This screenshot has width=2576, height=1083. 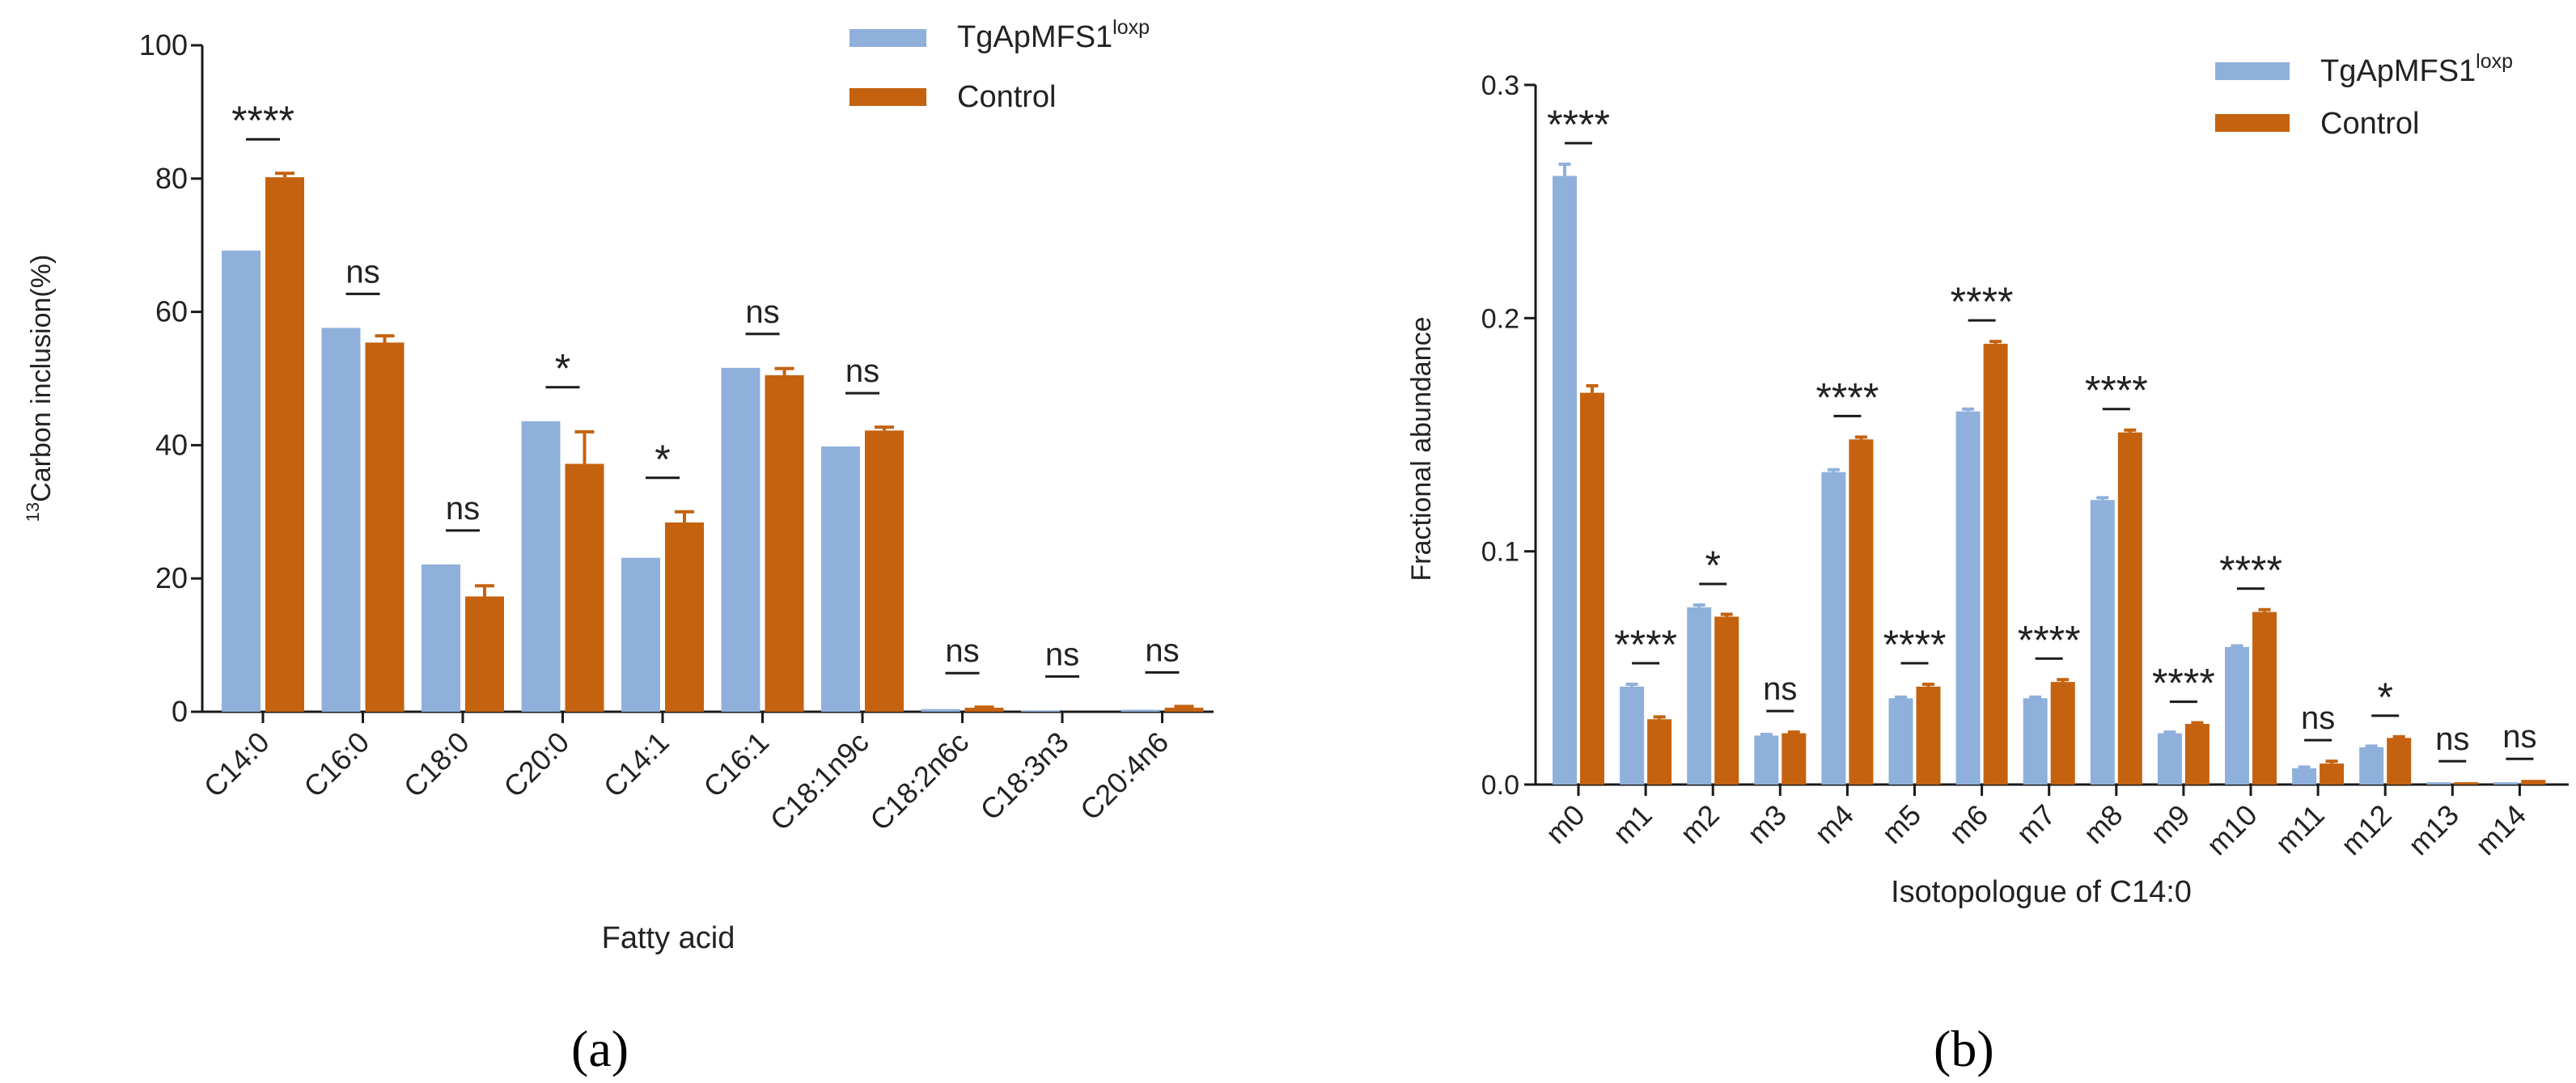 What do you see at coordinates (2399, 761) in the screenshot?
I see `bar-m12-control` at bounding box center [2399, 761].